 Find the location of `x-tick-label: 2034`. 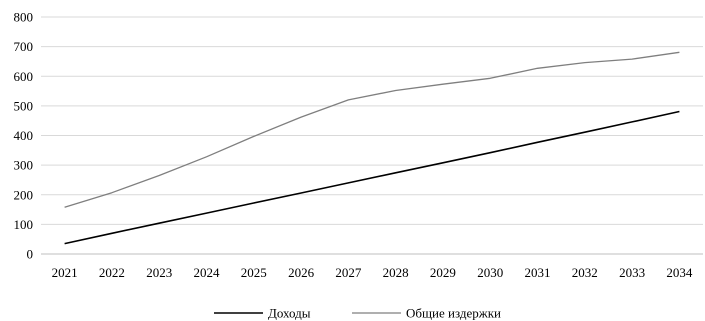

x-tick-label: 2034 is located at coordinates (679, 272).